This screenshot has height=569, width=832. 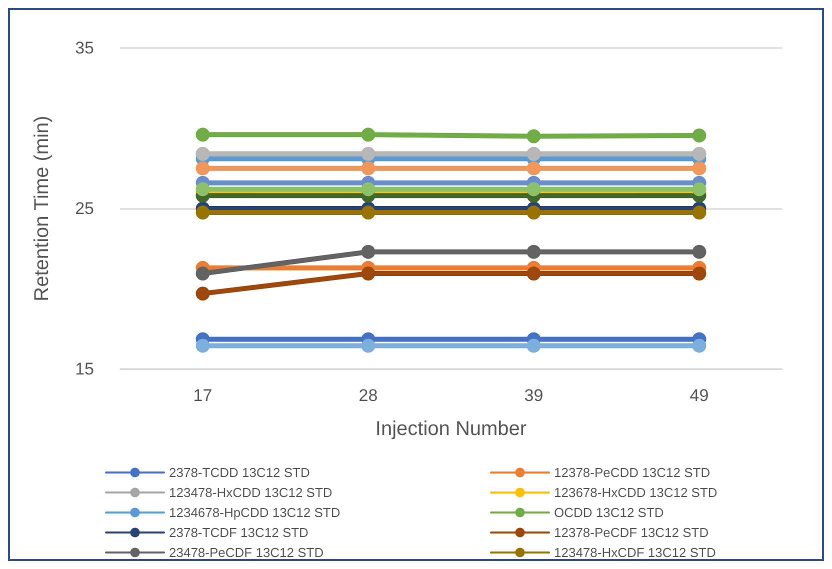 What do you see at coordinates (632, 472) in the screenshot?
I see `legend-label: 12378-PeCDD 13C12 STD` at bounding box center [632, 472].